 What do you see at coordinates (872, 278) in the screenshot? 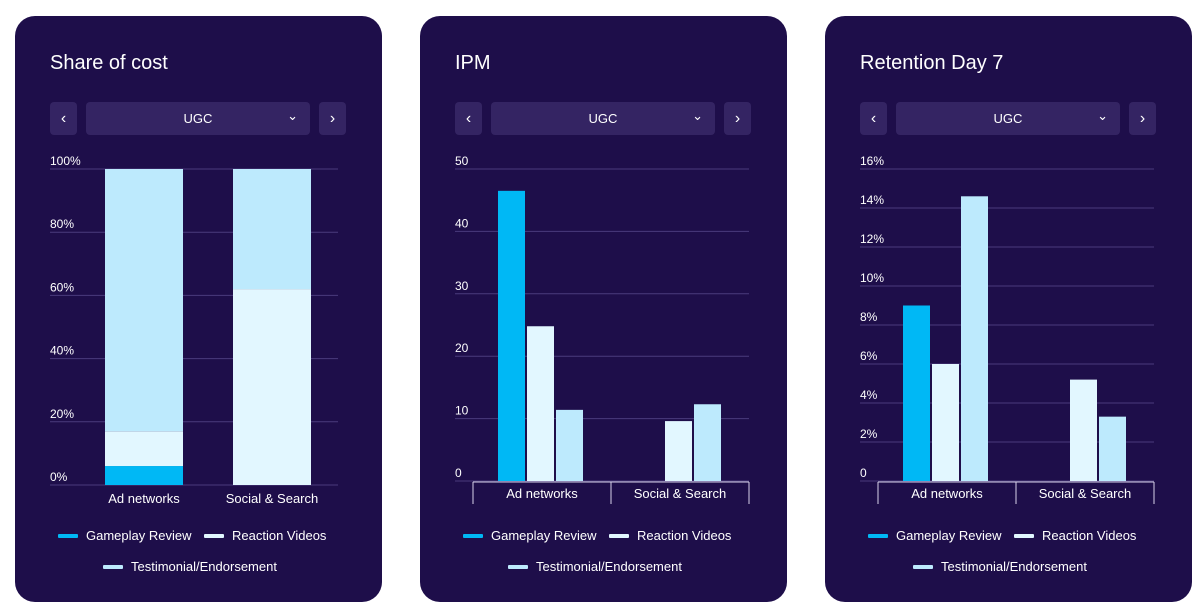
I see `y-tick-label: 10%` at bounding box center [872, 278].